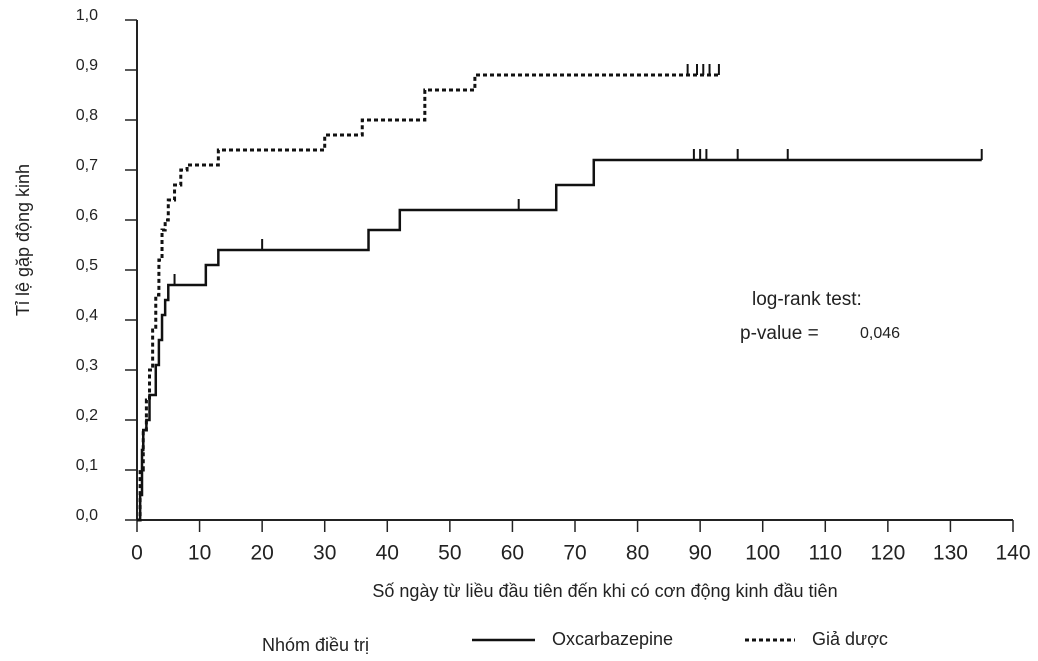  I want to click on y-axis-label: Tỉ lệ gặp động kinh, so click(23, 240).